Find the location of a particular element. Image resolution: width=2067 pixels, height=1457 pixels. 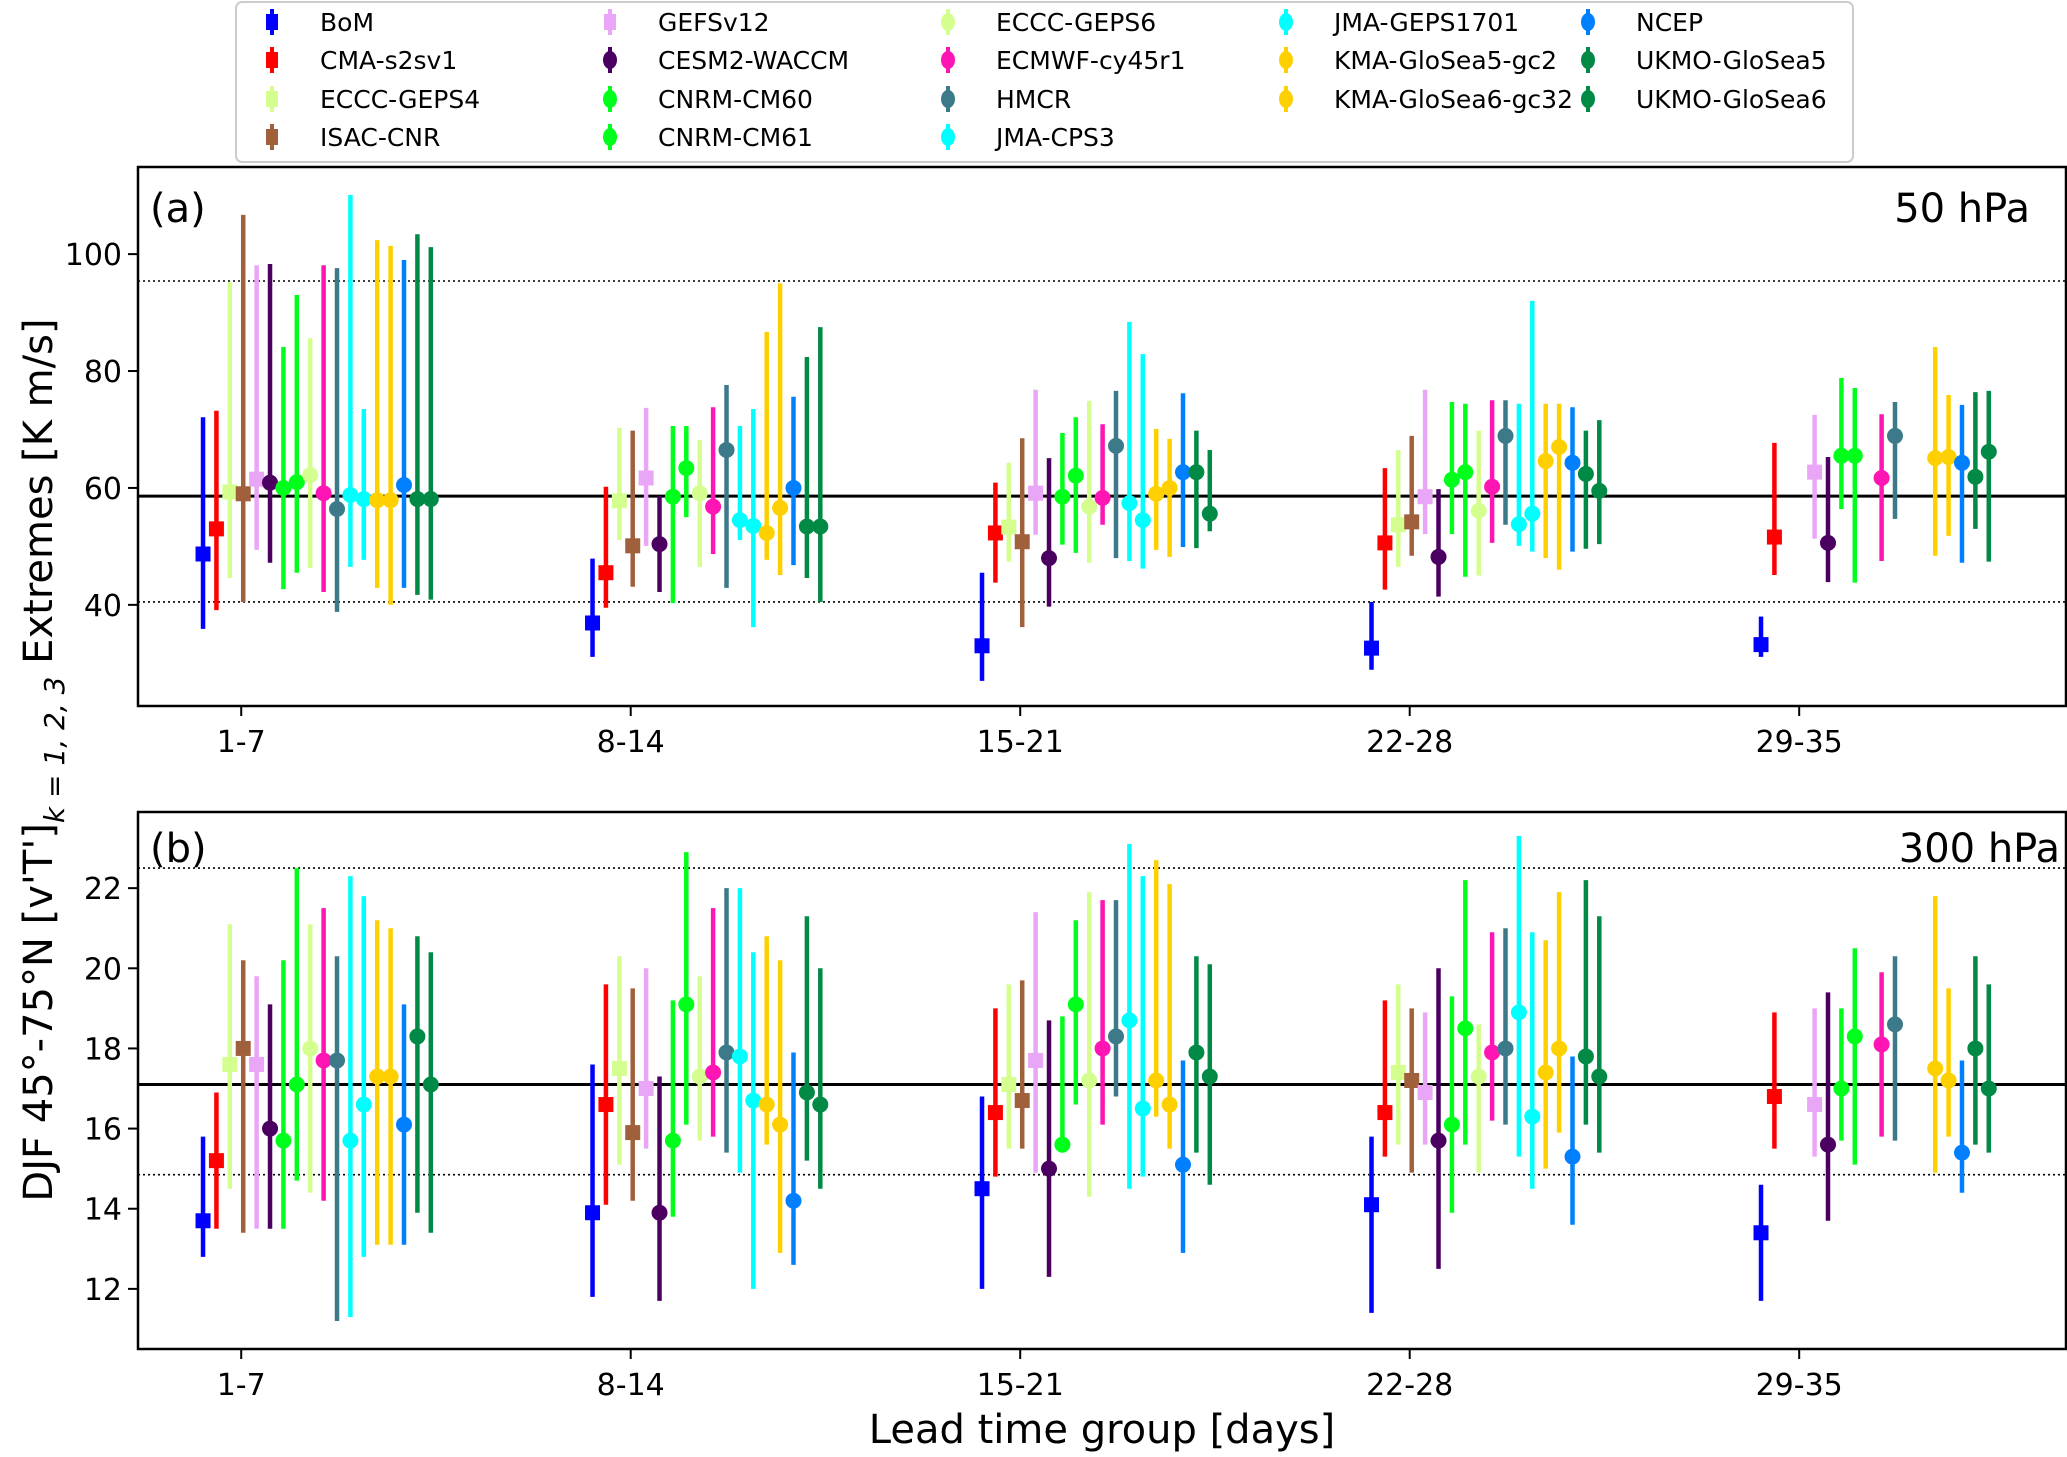

legend-item: CNRM-CM60 is located at coordinates (708, 99).